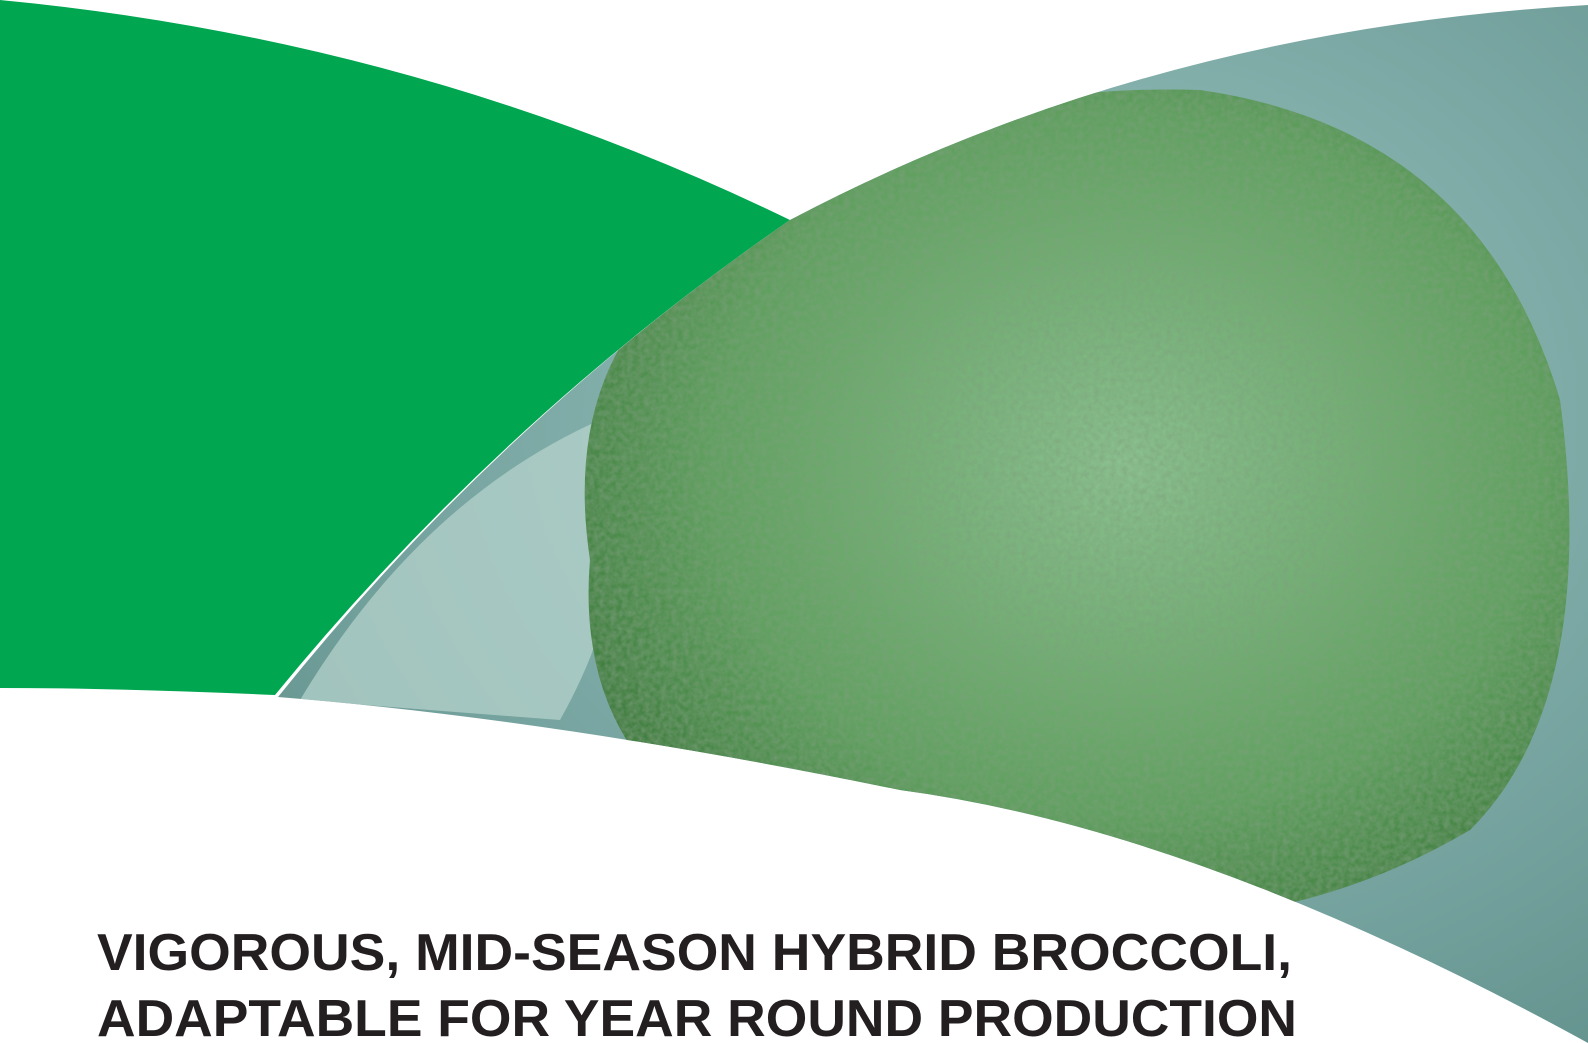 Image resolution: width=1588 pixels, height=1043 pixels. Describe the element at coordinates (697, 1016) in the screenshot. I see `heading-line: ADAPTABLE FOR YEAR ROUND PRODUCTION` at that location.